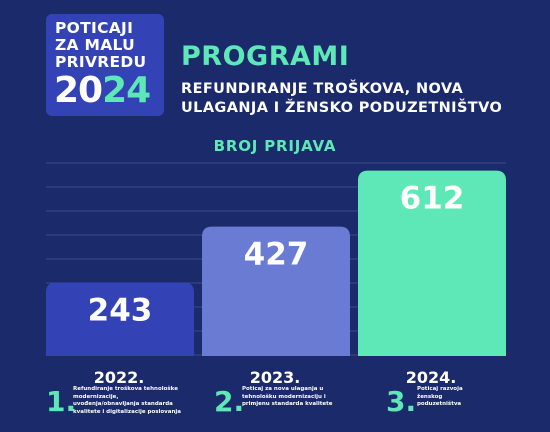  What do you see at coordinates (61, 401) in the screenshot?
I see `program-number-1: 1.` at bounding box center [61, 401].